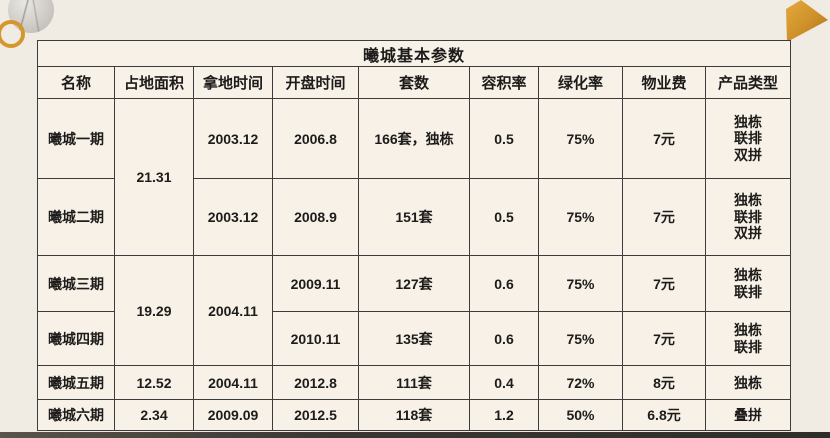 This screenshot has width=830, height=438. Describe the element at coordinates (76, 382) in the screenshot. I see `cell-name-row-5: 曦城五期` at that location.